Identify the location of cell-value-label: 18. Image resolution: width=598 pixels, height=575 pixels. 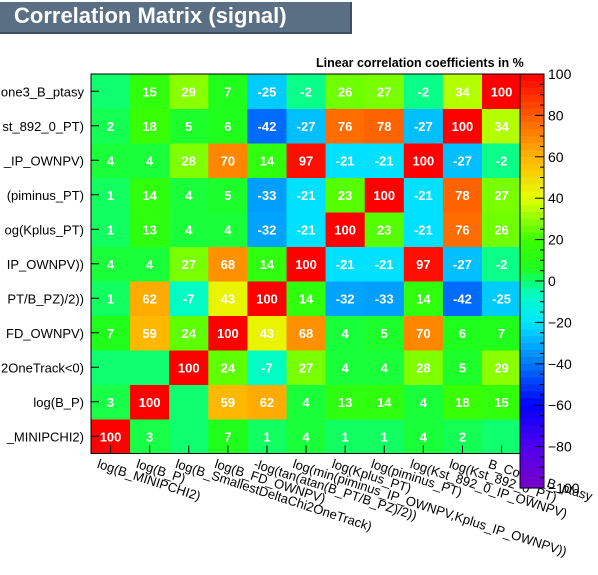
(462, 402).